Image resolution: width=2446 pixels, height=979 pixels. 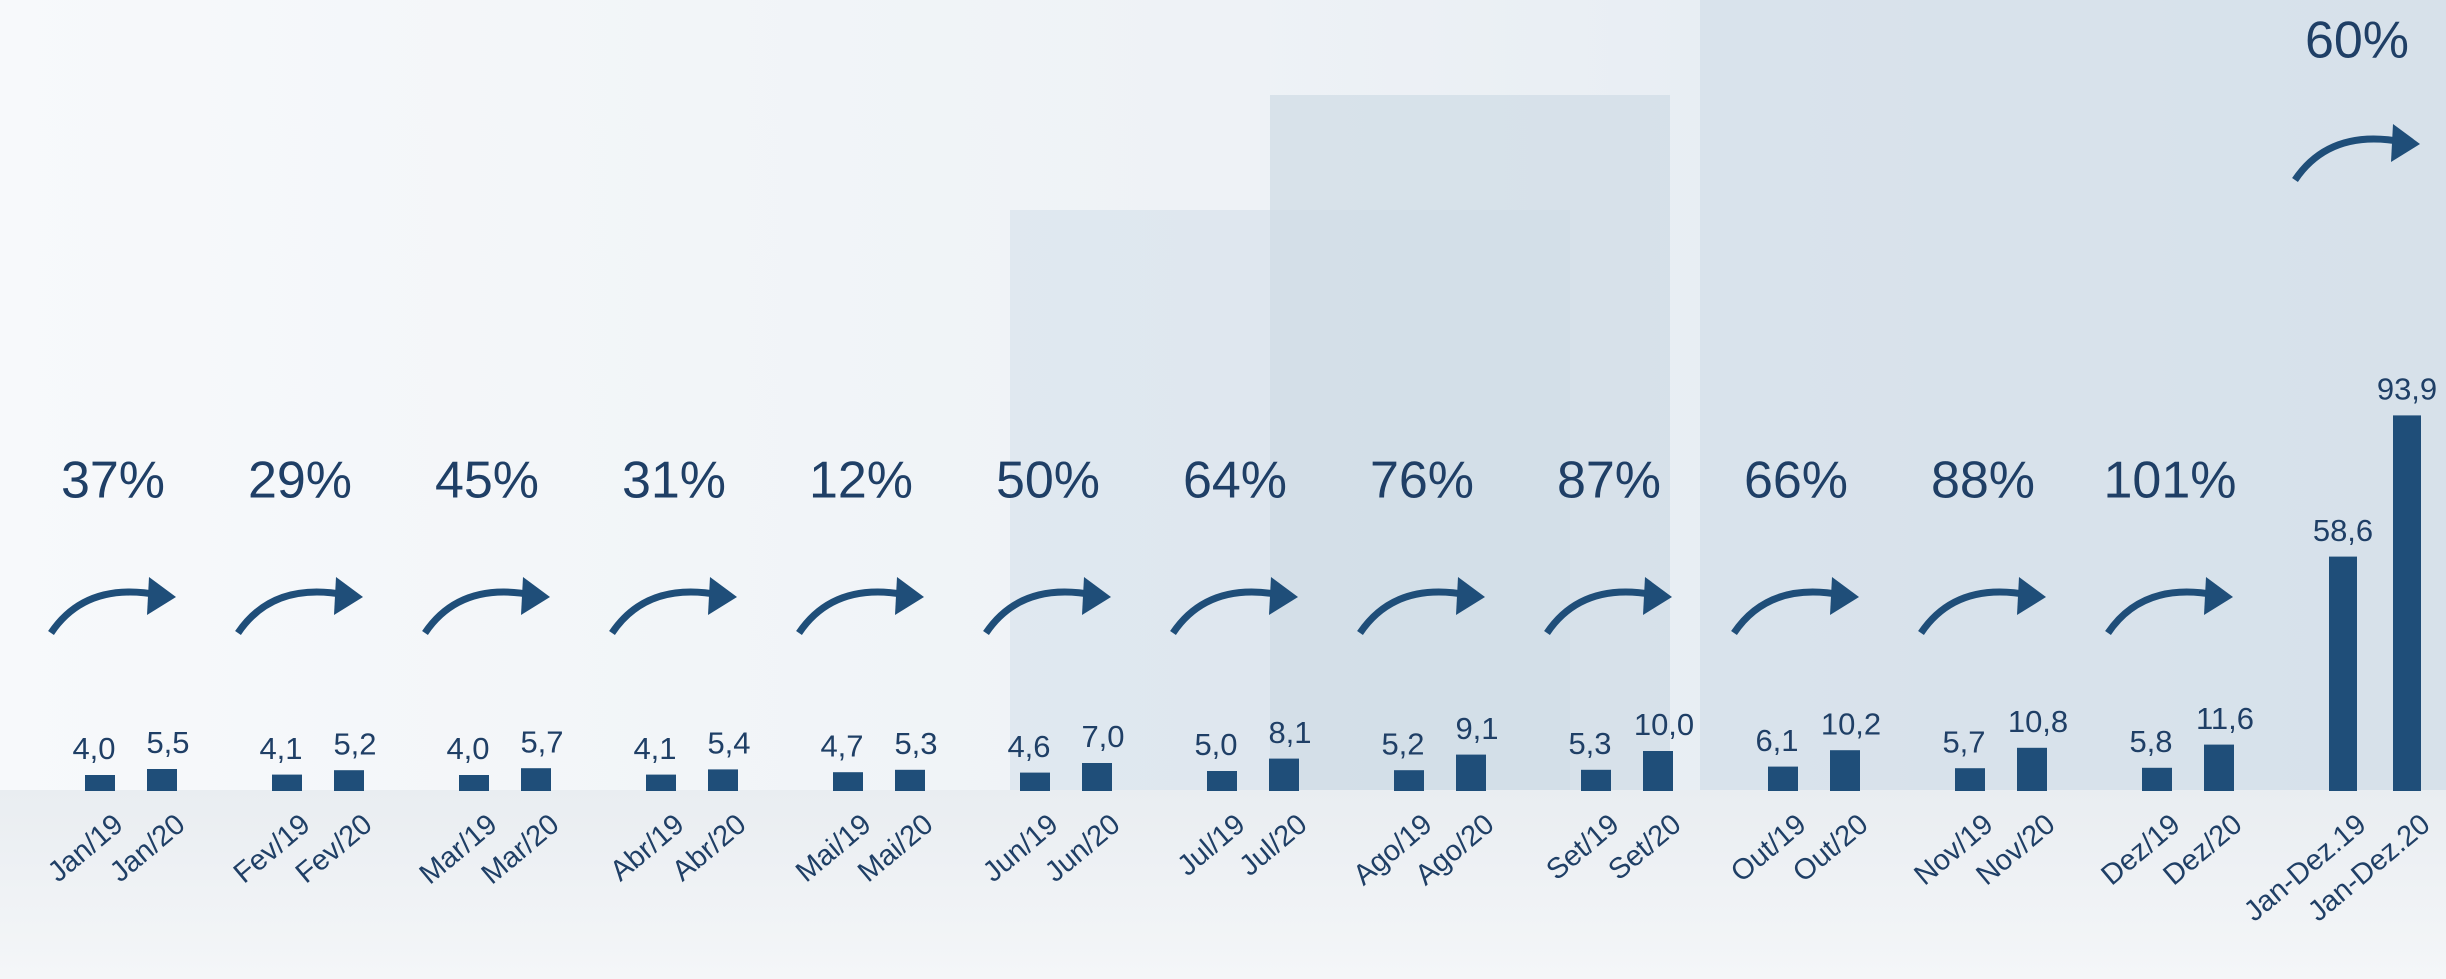 I want to click on growth-label: 60%, so click(x=2357, y=41).